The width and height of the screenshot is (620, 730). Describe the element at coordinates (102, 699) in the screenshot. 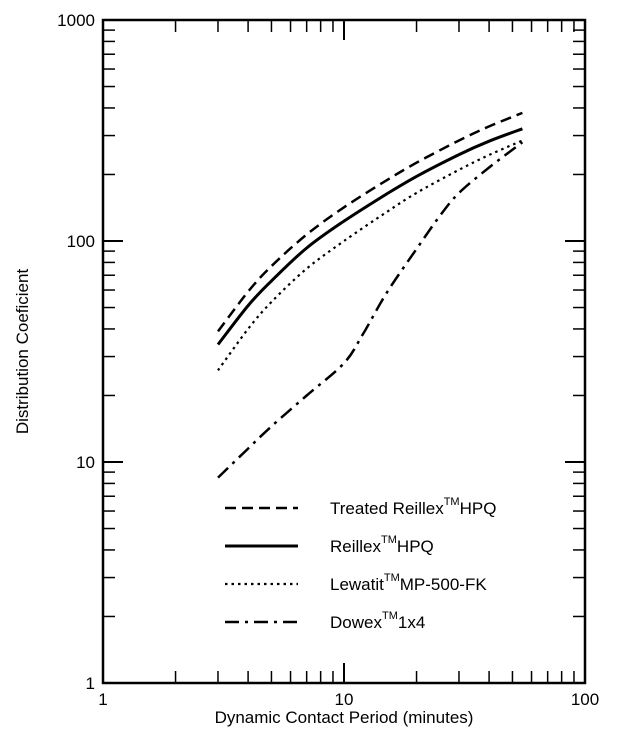

I see `x-tick-label: 1` at that location.